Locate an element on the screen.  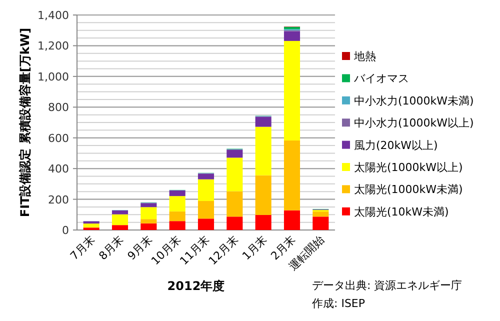
x-axis-title: 2012年度 is located at coordinates (196, 286).